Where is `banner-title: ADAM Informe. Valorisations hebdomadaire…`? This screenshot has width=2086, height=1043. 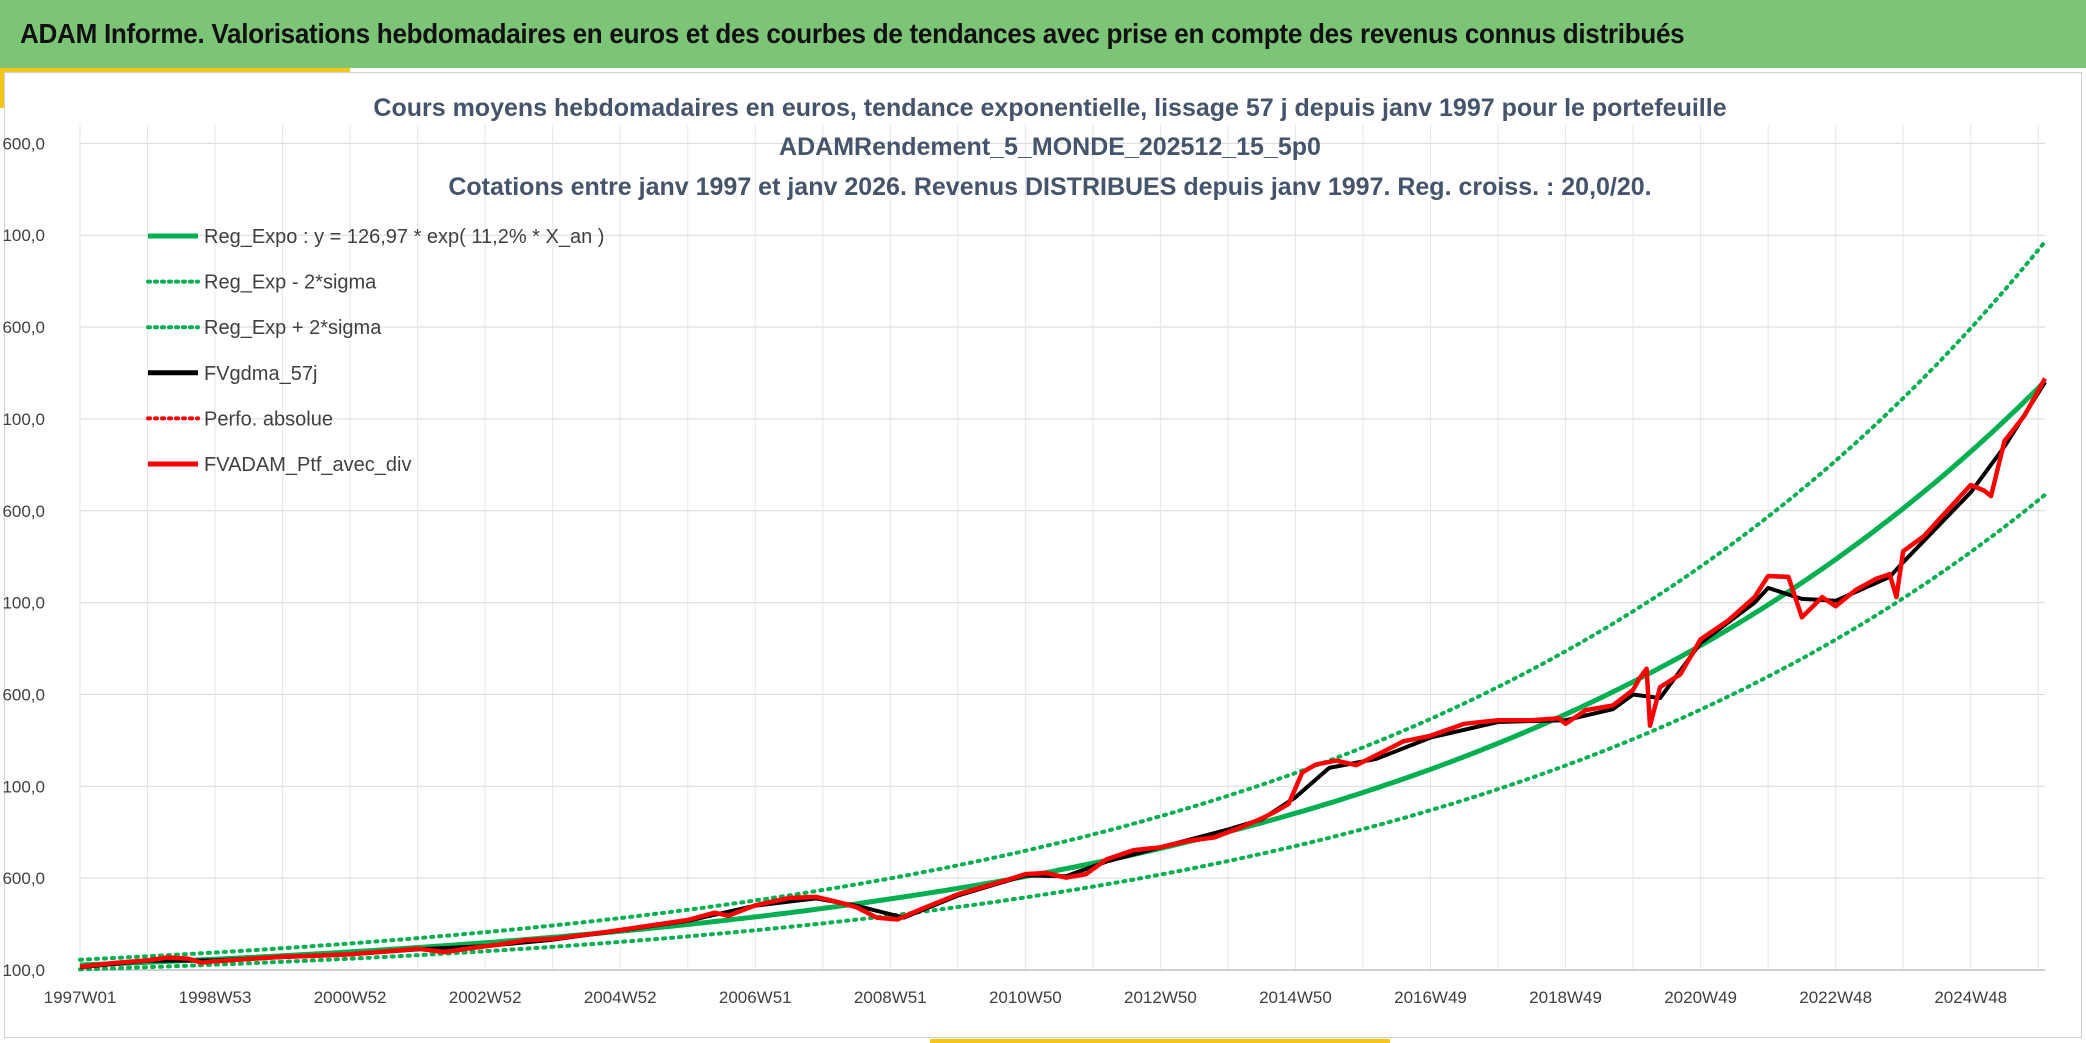 banner-title: ADAM Informe. Valorisations hebdomadaire… is located at coordinates (852, 33).